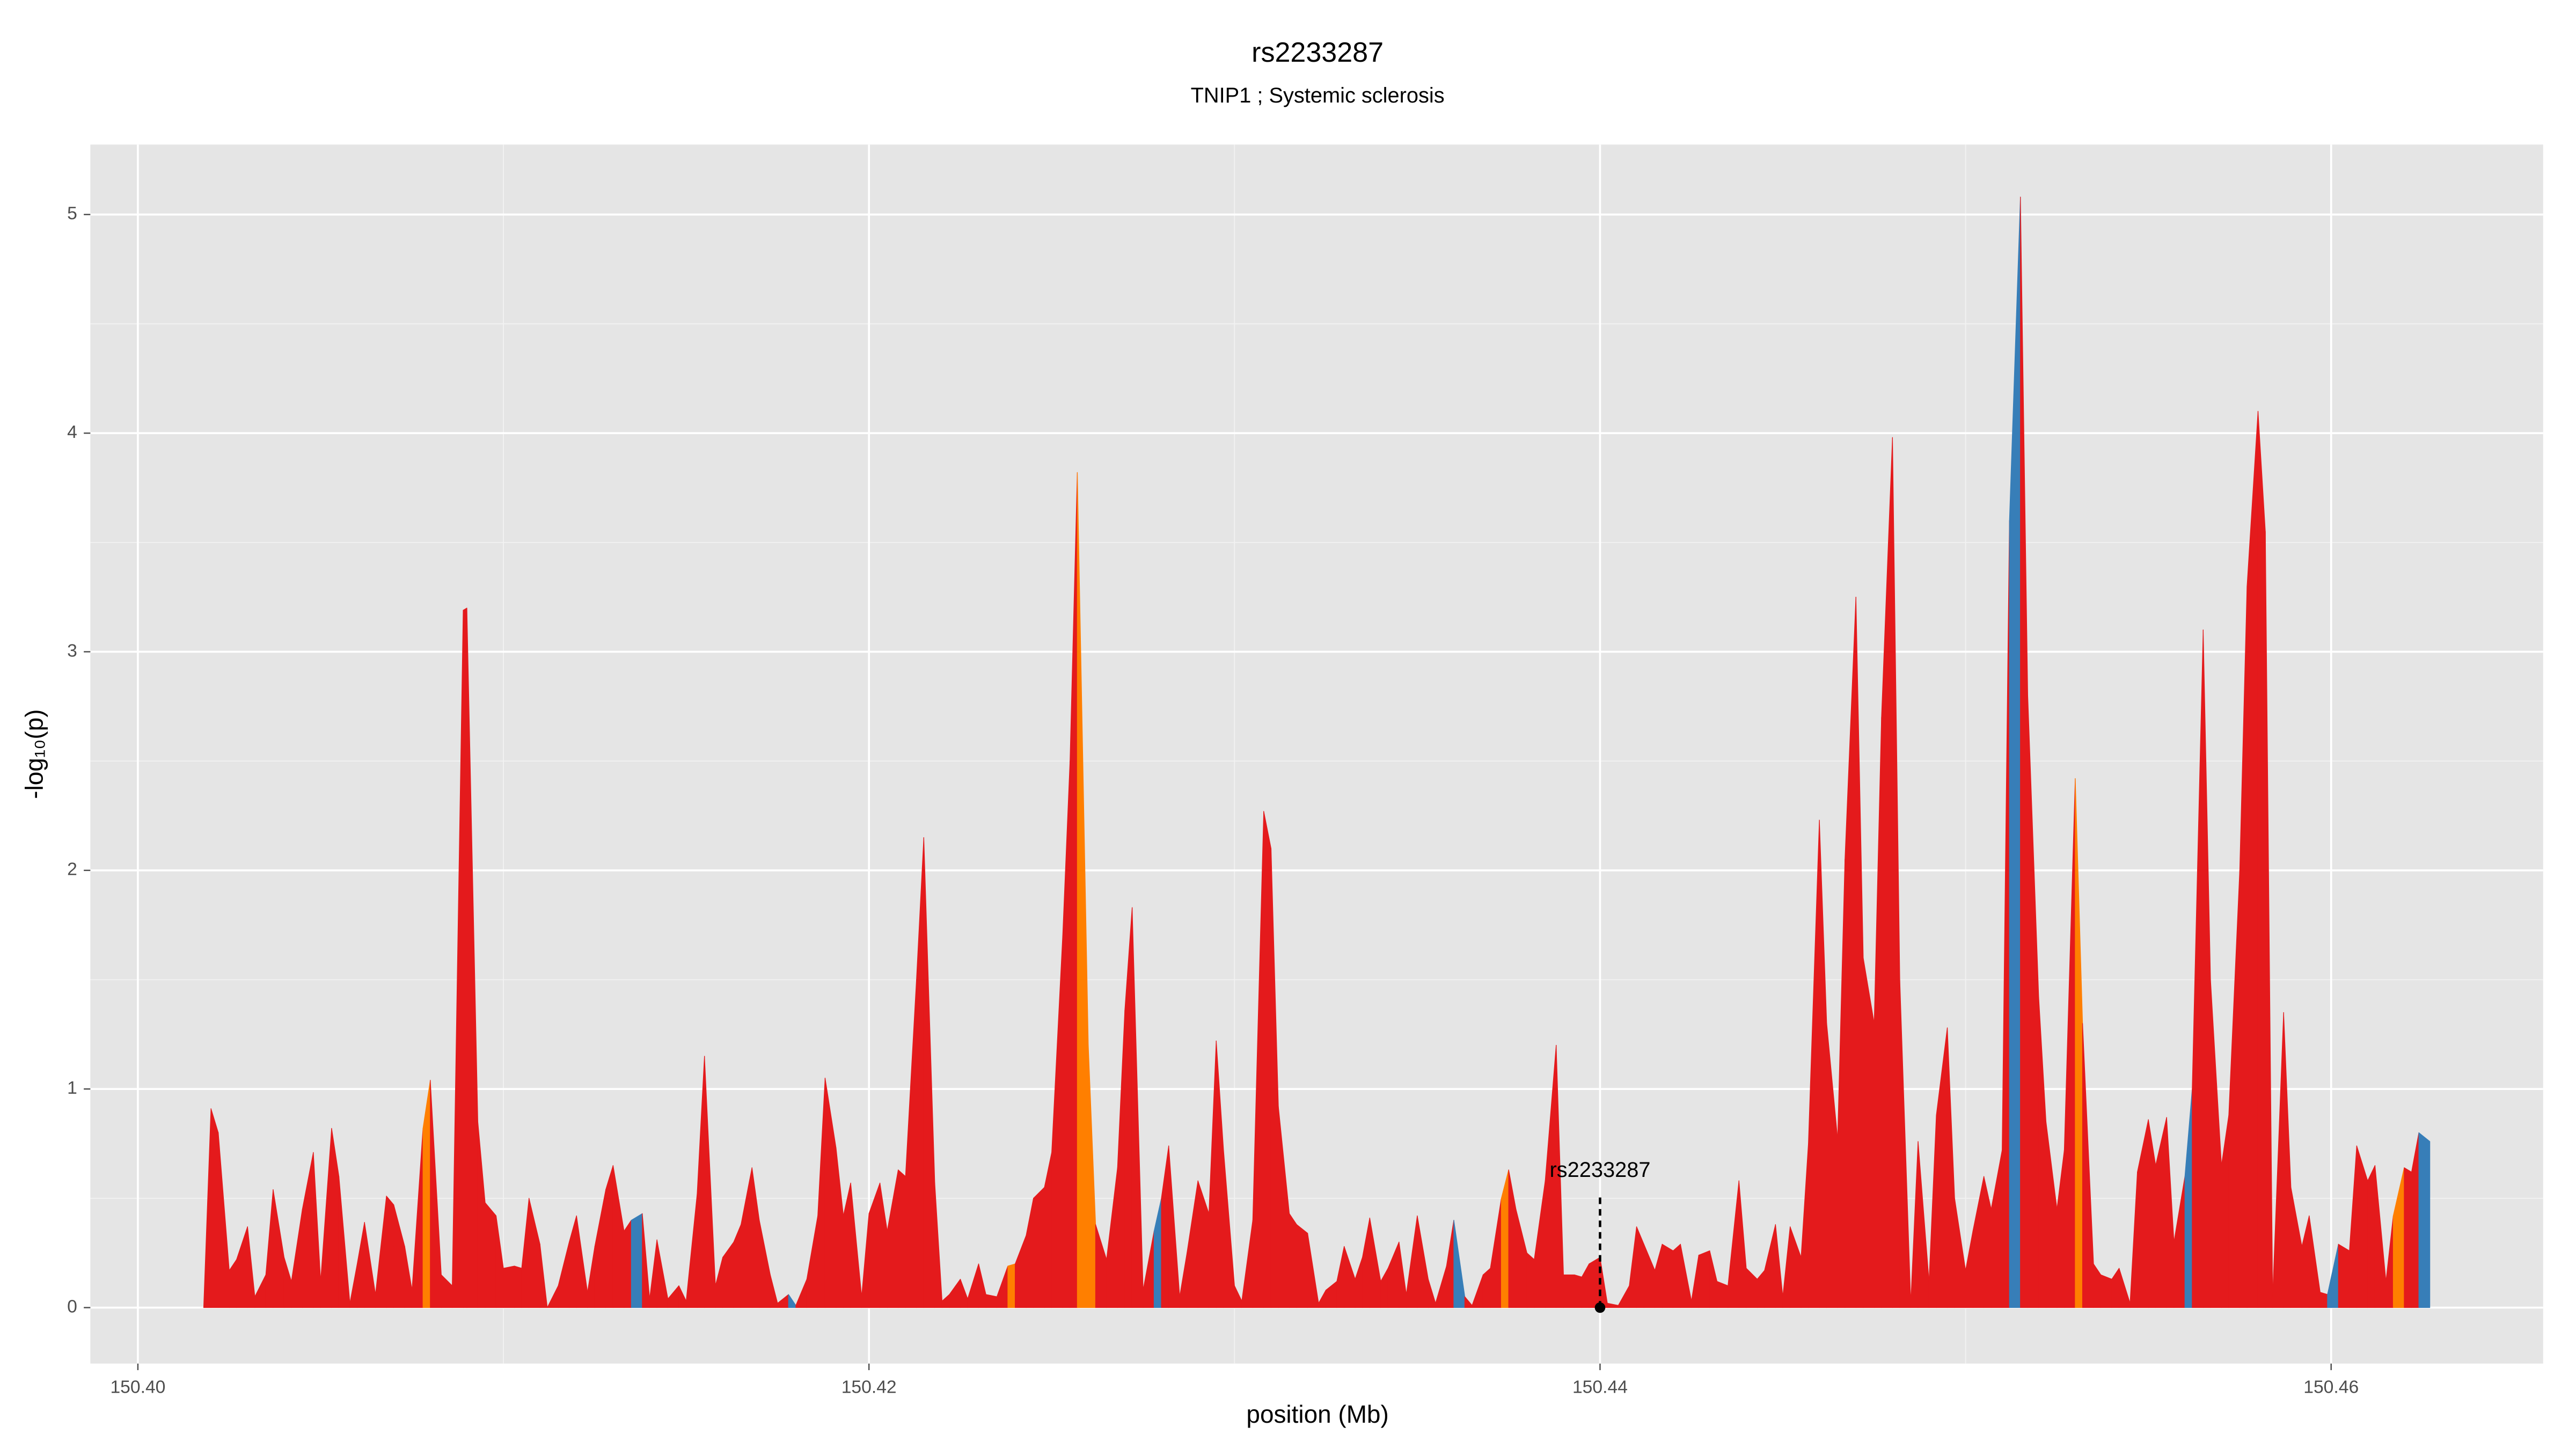 This screenshot has height=1449, width=2576. What do you see at coordinates (72, 1088) in the screenshot?
I see `y-tick-label: 1` at bounding box center [72, 1088].